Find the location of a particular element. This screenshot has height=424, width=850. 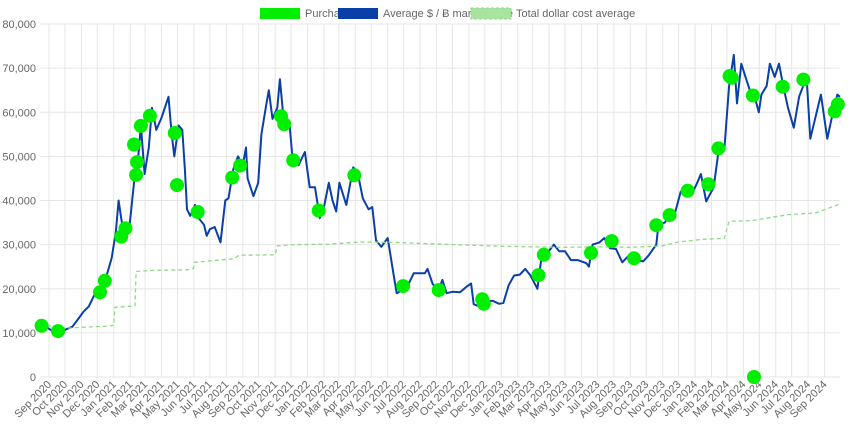

y-tick-label: 80,000 is located at coordinates (19, 25).